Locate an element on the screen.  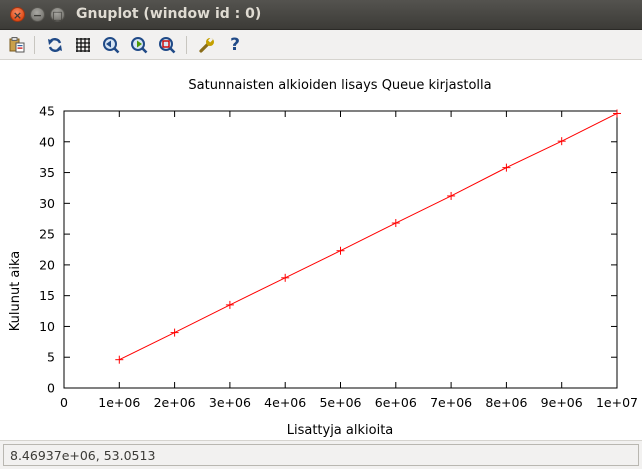
x-tick-label: 1e+06 is located at coordinates (119, 402).